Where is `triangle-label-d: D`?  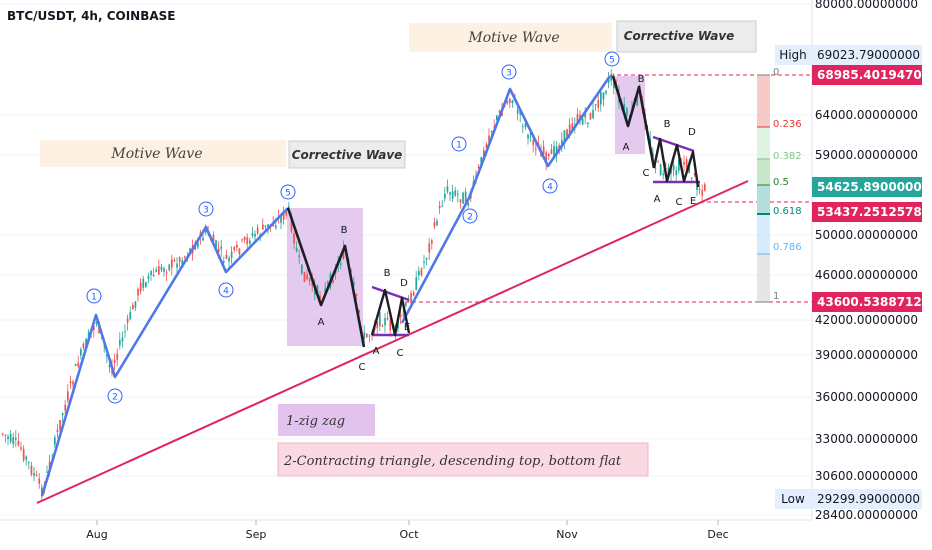 triangle-label-d: D is located at coordinates (404, 283).